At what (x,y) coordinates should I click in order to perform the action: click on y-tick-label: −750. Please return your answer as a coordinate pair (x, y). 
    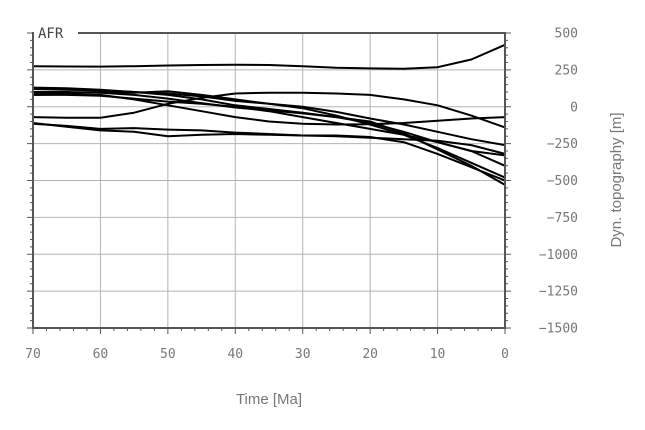
    Looking at the image, I should click on (562, 218).